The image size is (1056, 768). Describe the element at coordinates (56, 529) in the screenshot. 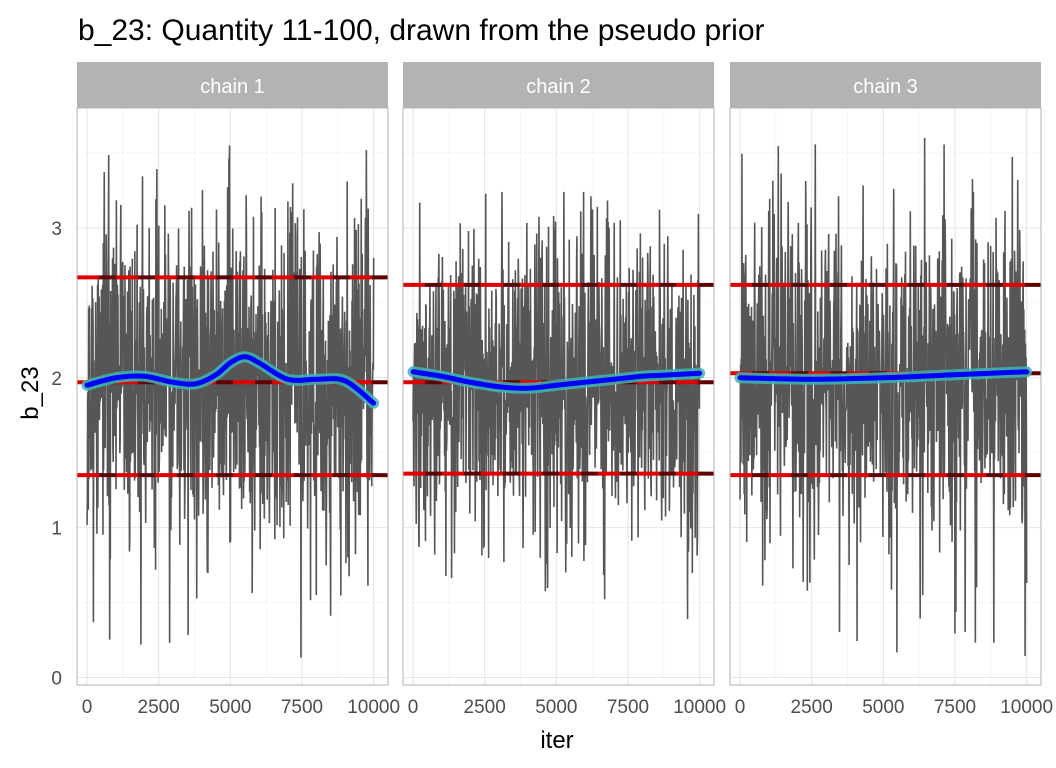

I see `y-tick-label: 1` at that location.